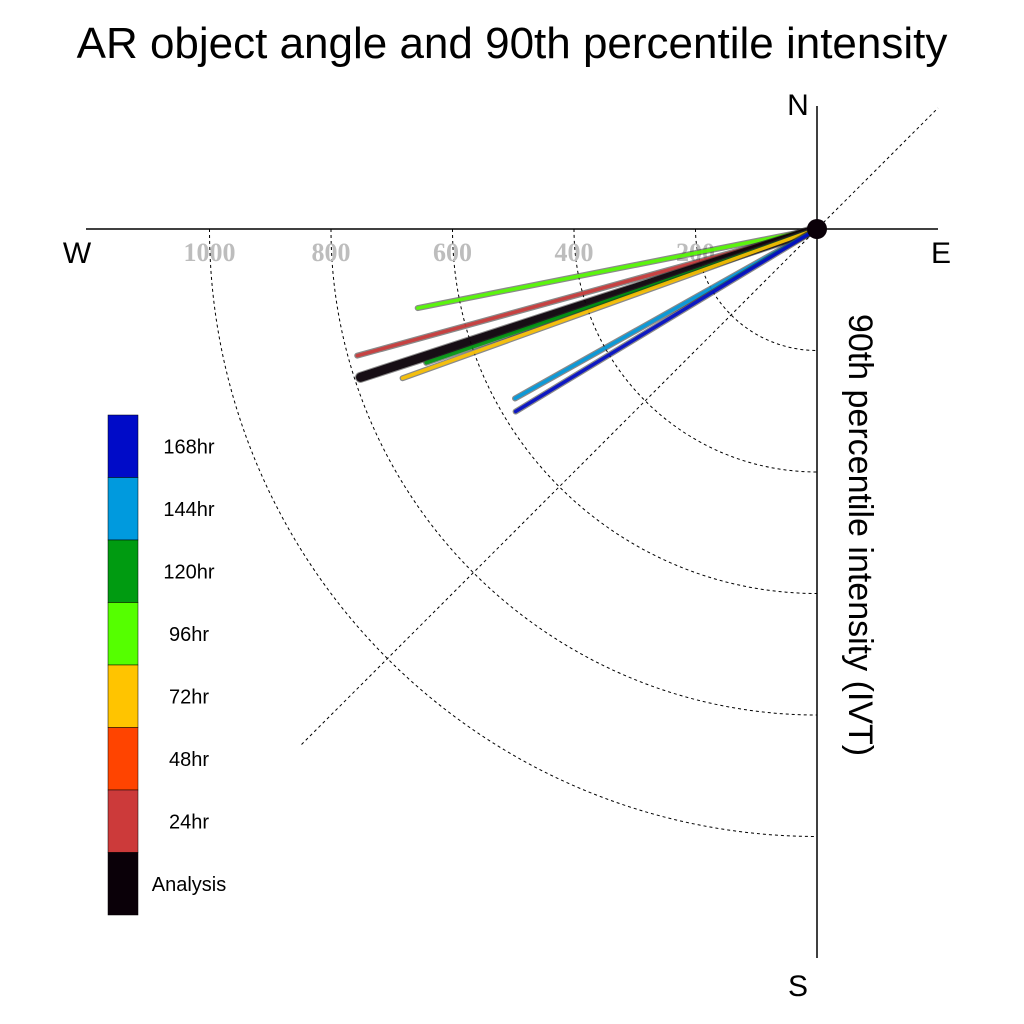  Describe the element at coordinates (798, 105) in the screenshot. I see `compass-north-label: N` at that location.